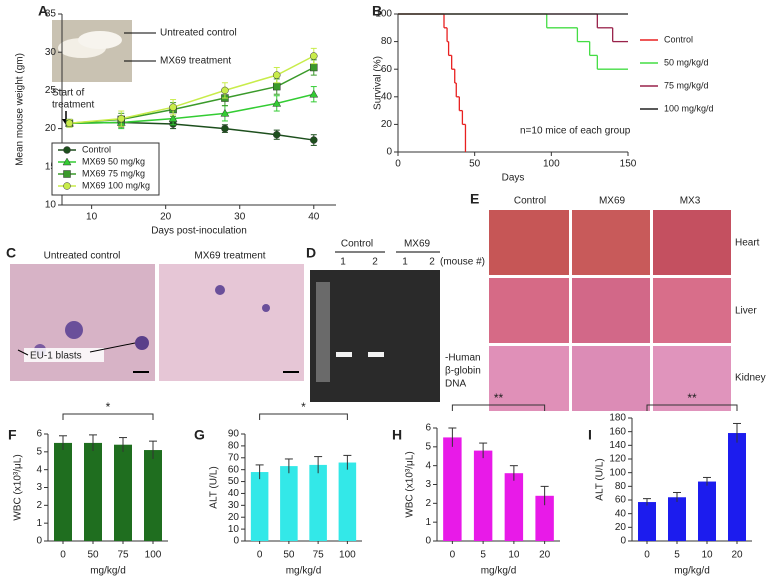  What do you see at coordinates (96, 149) in the screenshot?
I see `legend-label: Control` at bounding box center [96, 149].